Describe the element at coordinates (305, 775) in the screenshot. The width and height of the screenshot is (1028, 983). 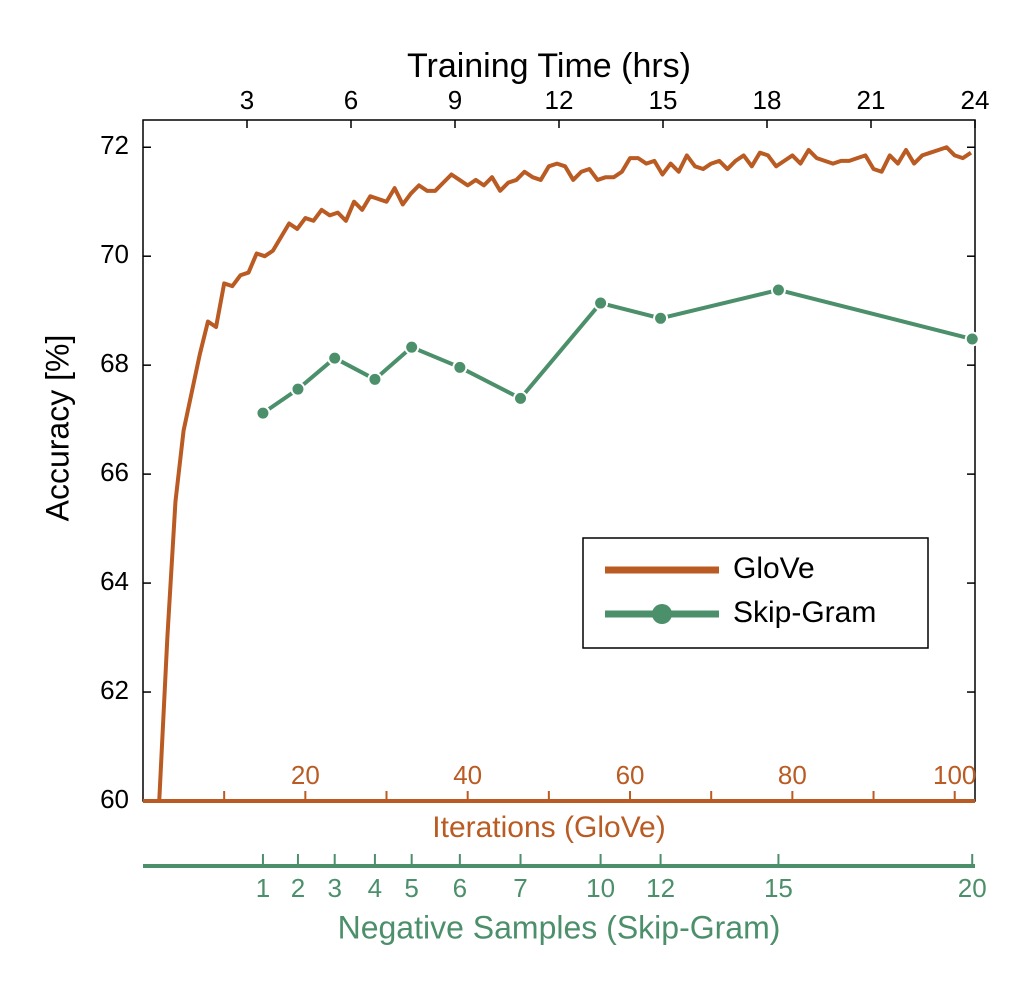
I see `x-tick-label: 20` at that location.